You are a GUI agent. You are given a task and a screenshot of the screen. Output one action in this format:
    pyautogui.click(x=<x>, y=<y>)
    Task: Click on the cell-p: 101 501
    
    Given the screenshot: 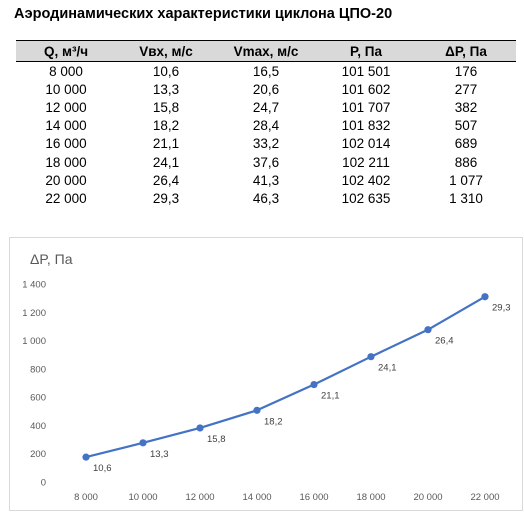 What is the action you would take?
    pyautogui.click(x=366, y=71)
    